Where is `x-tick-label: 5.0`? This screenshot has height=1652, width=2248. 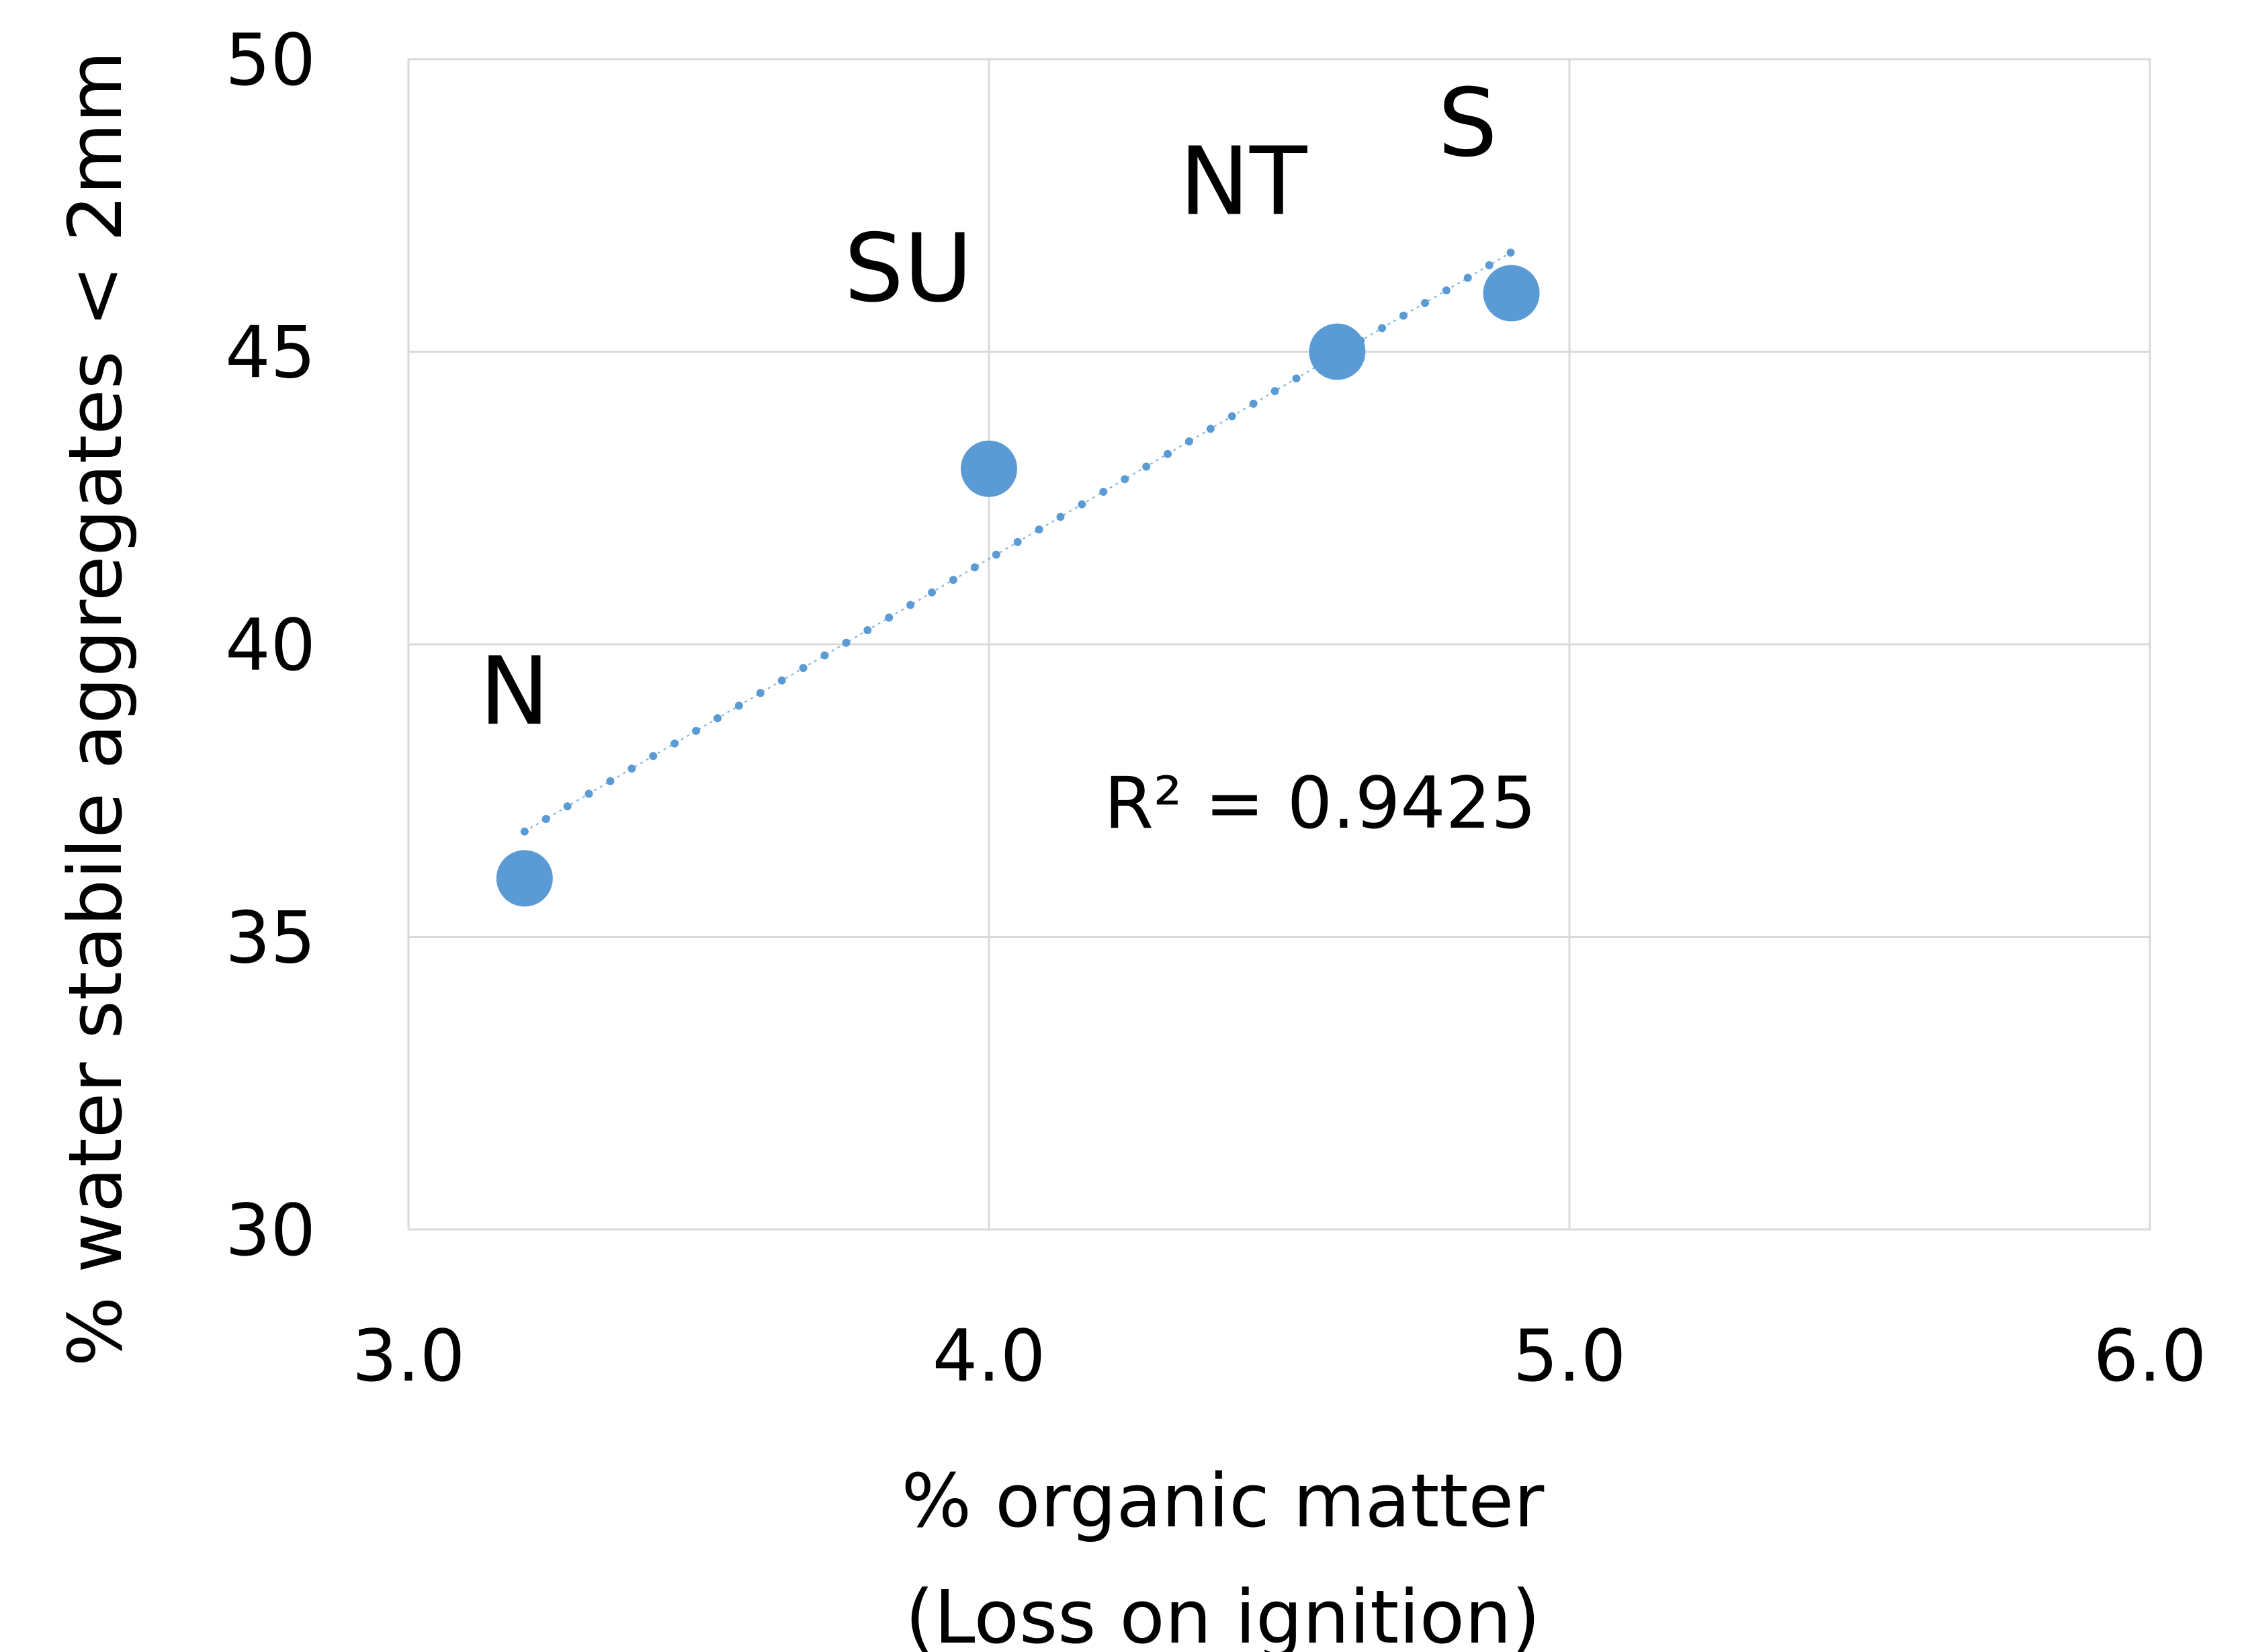
x-tick-label: 5.0 is located at coordinates (1570, 1356).